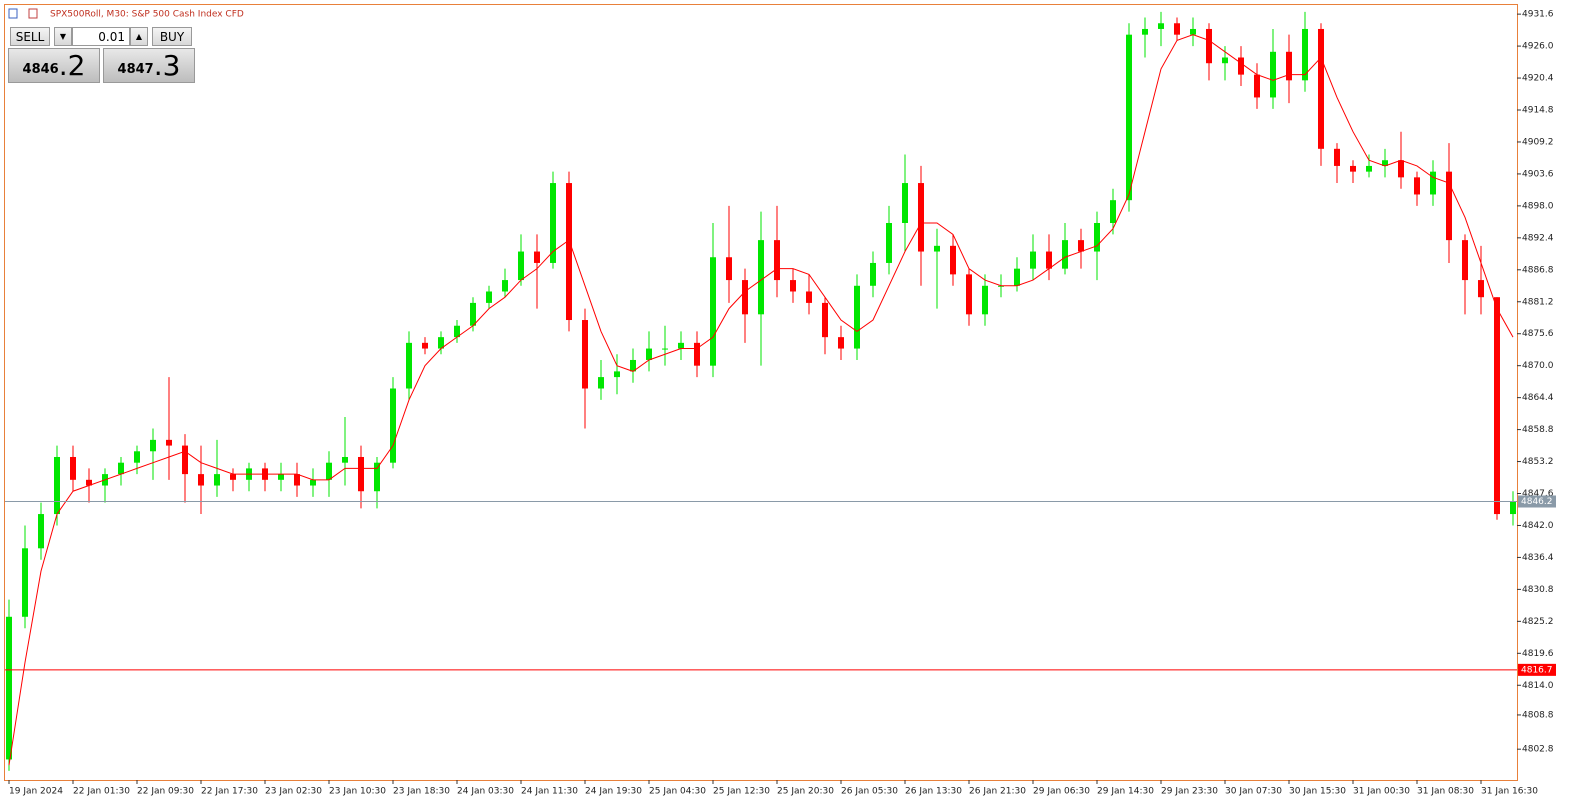  Describe the element at coordinates (1538, 47) in the screenshot. I see `y-tick-label: 4926.0` at that location.